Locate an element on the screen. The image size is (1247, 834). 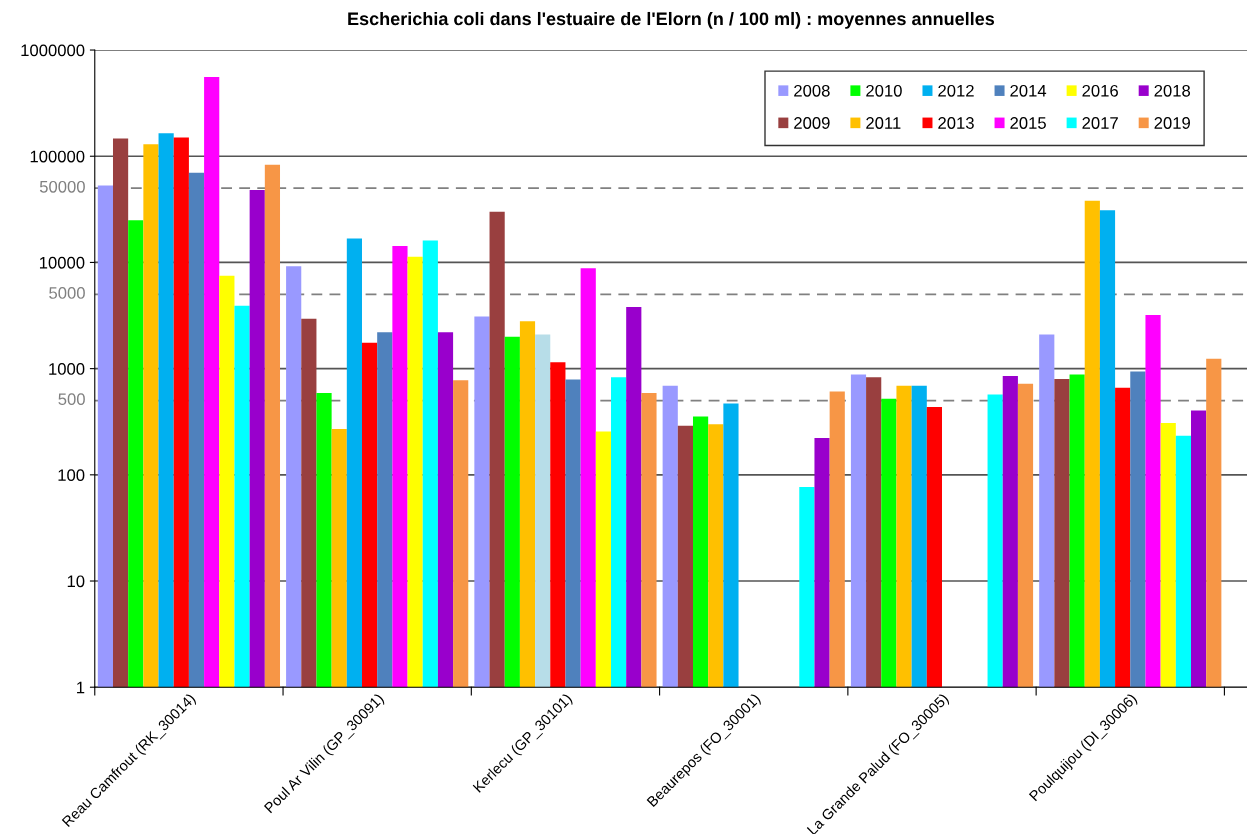
legend-label: 2010 is located at coordinates (884, 90).